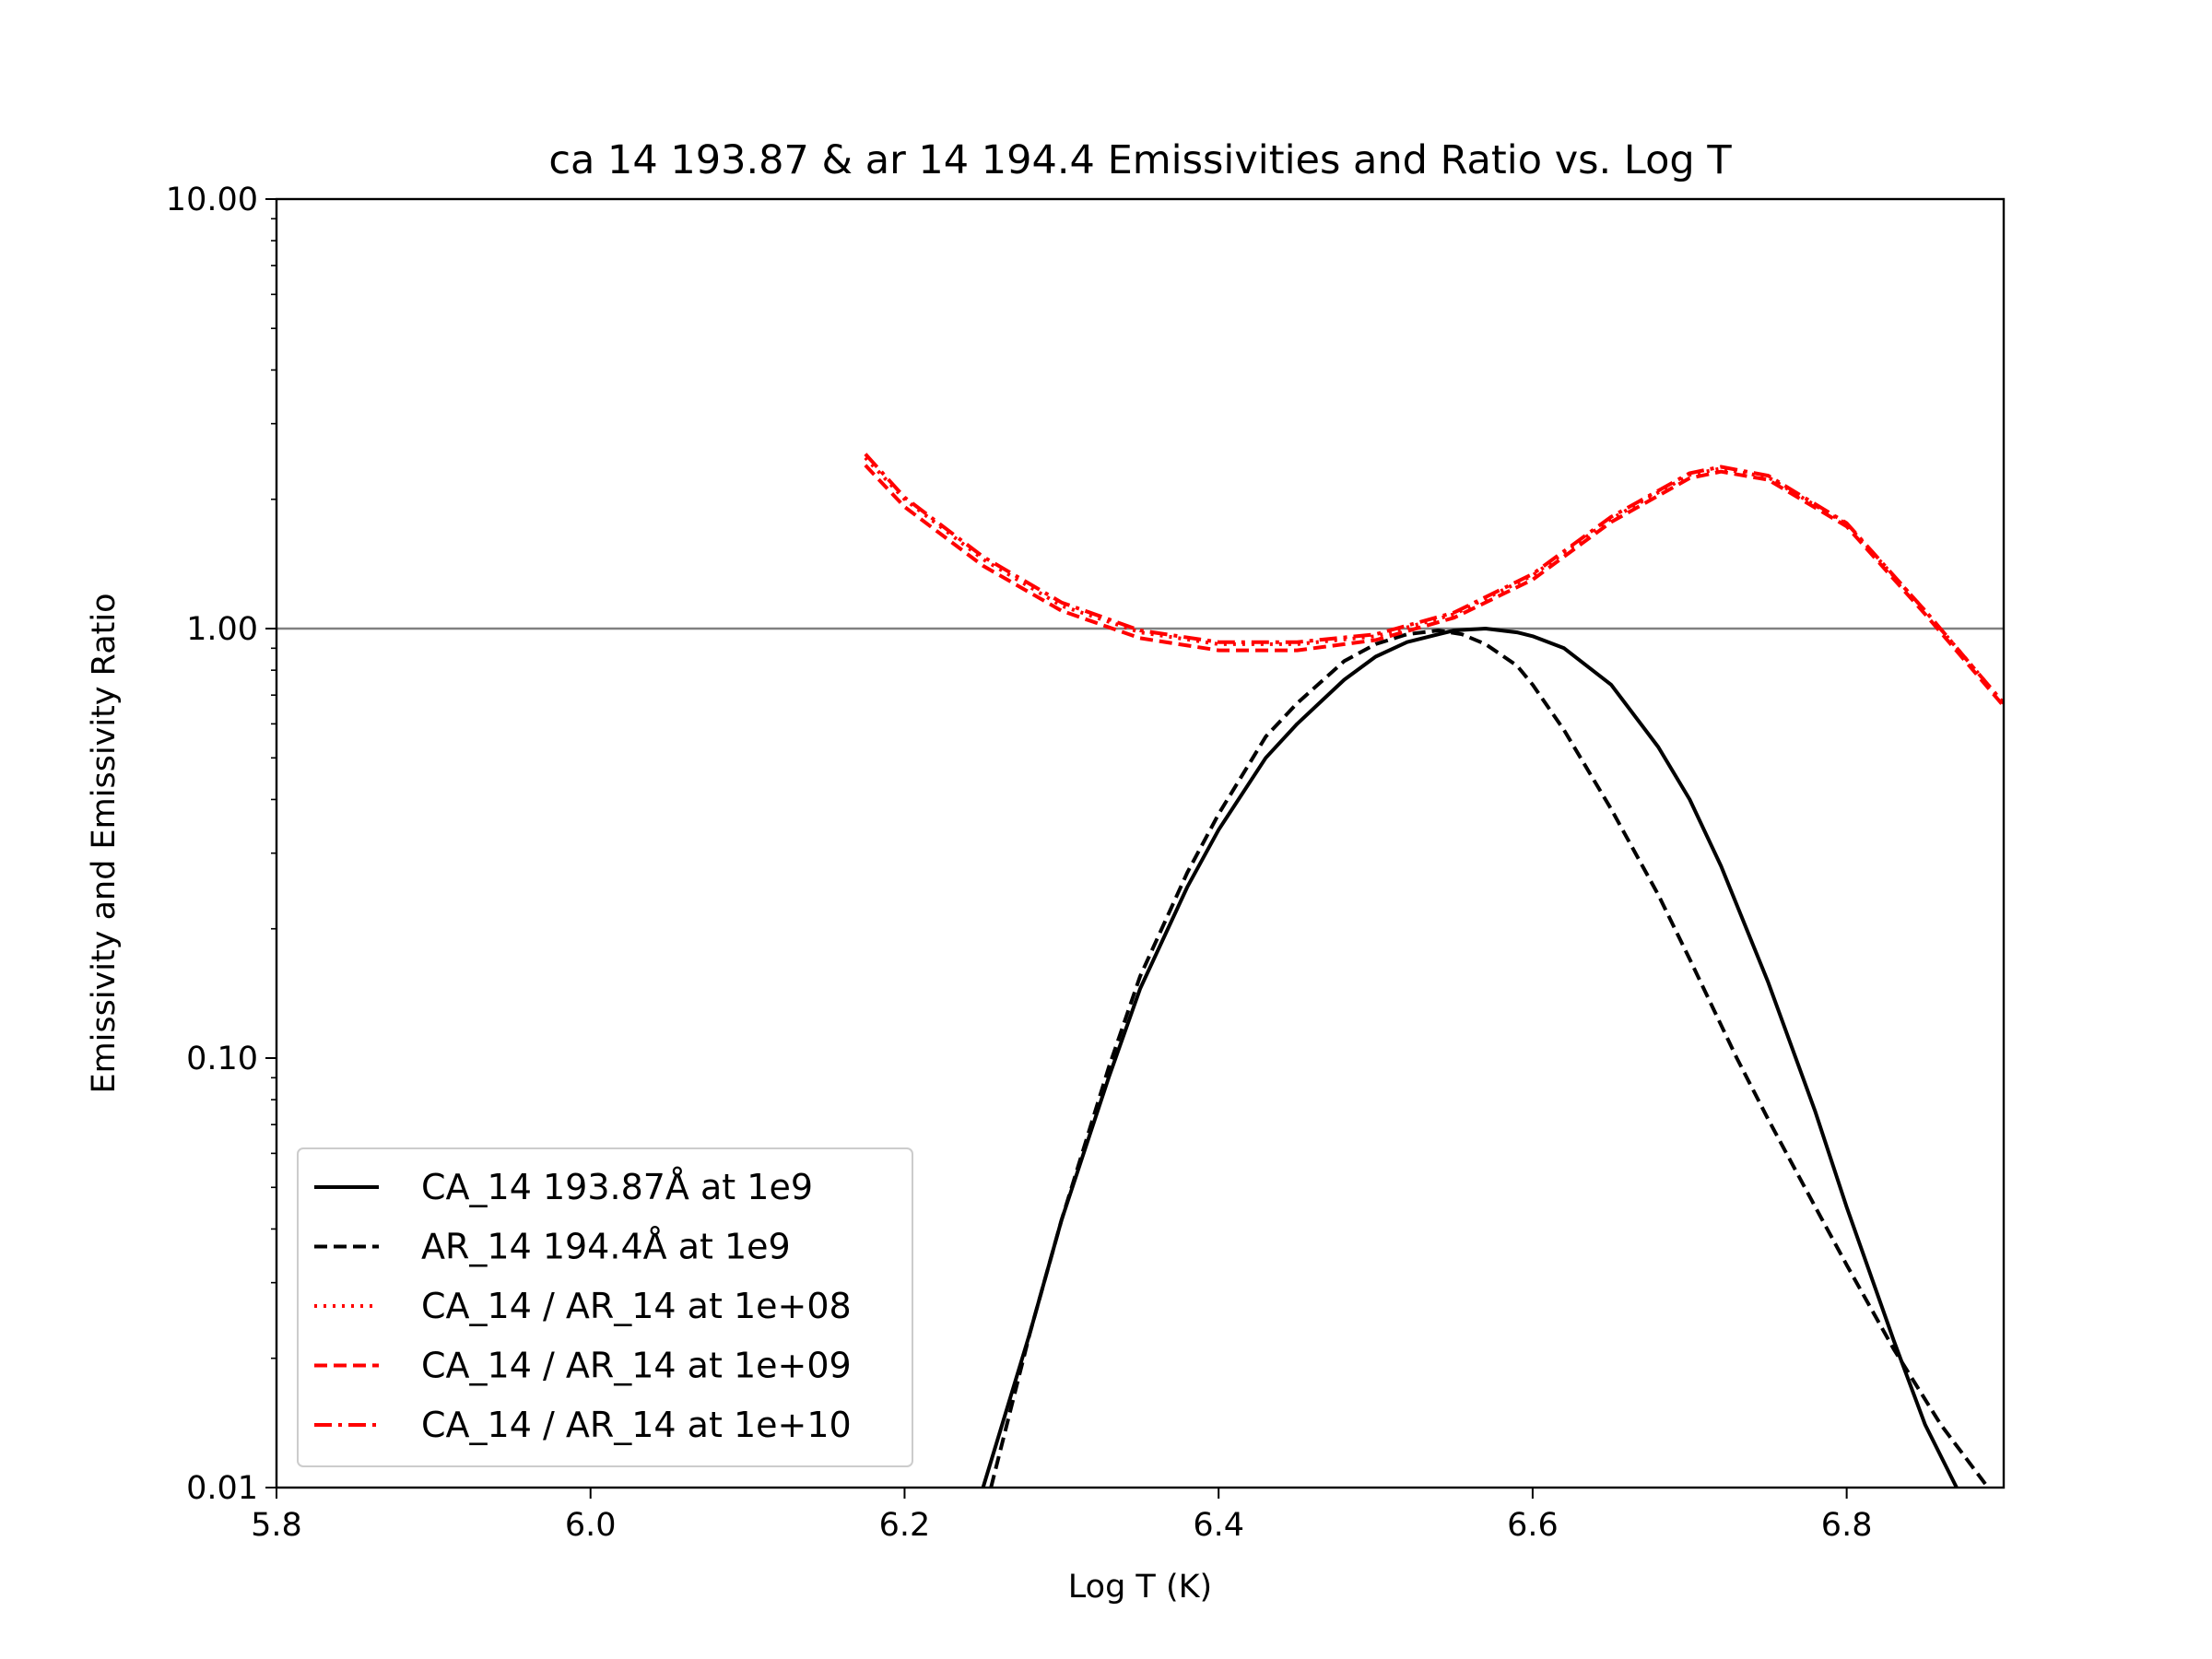  Describe the element at coordinates (222, 1488) in the screenshot. I see `y-tick-label: 0.01` at that location.